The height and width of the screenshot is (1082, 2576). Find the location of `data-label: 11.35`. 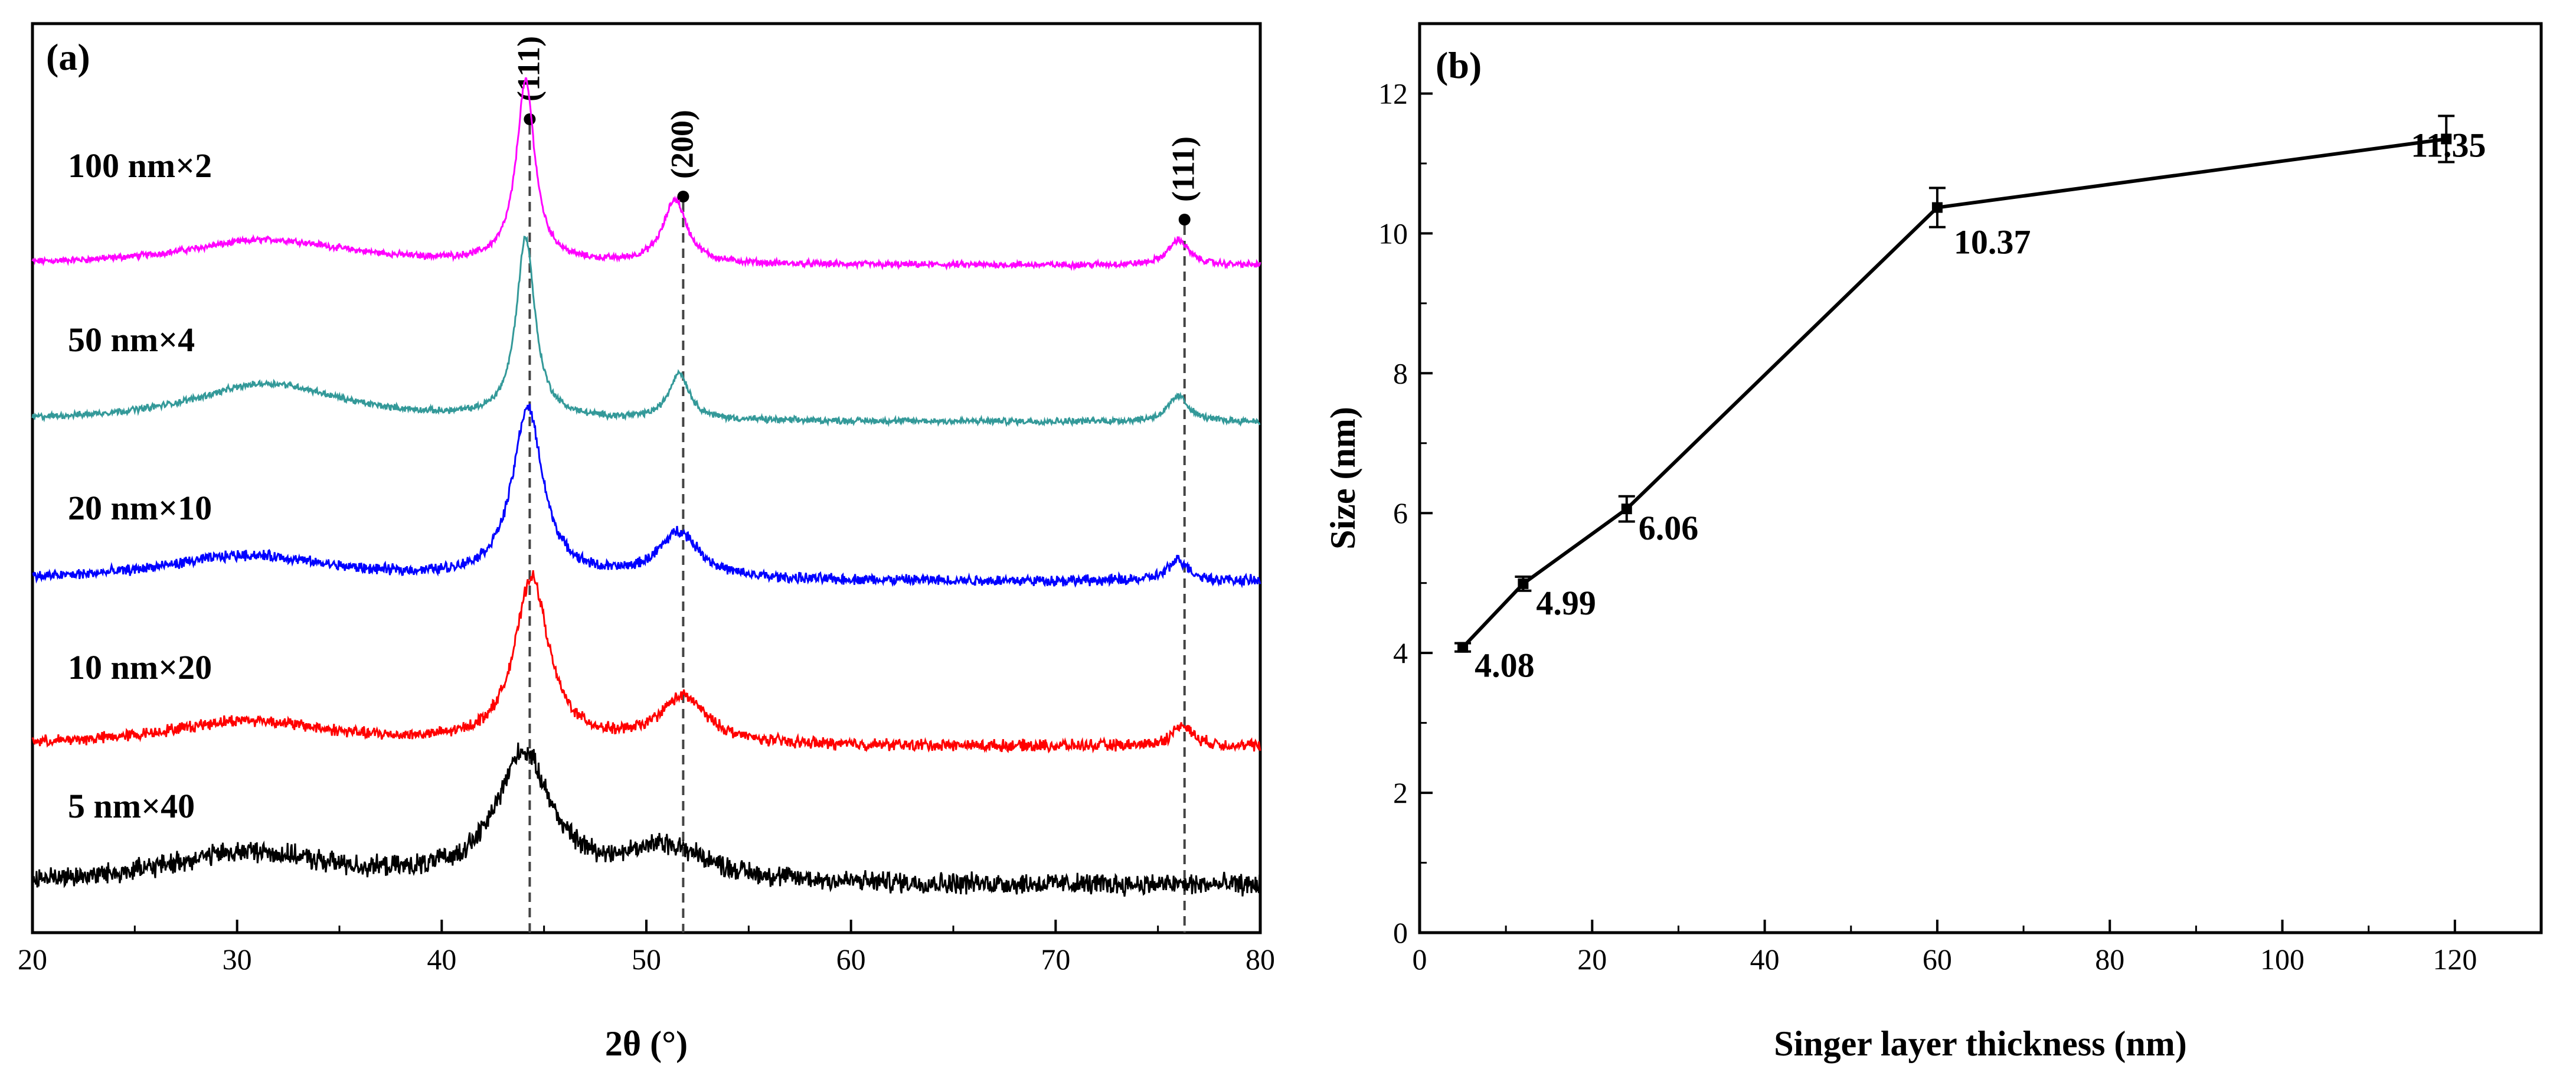

data-label: 11.35 is located at coordinates (2448, 145).